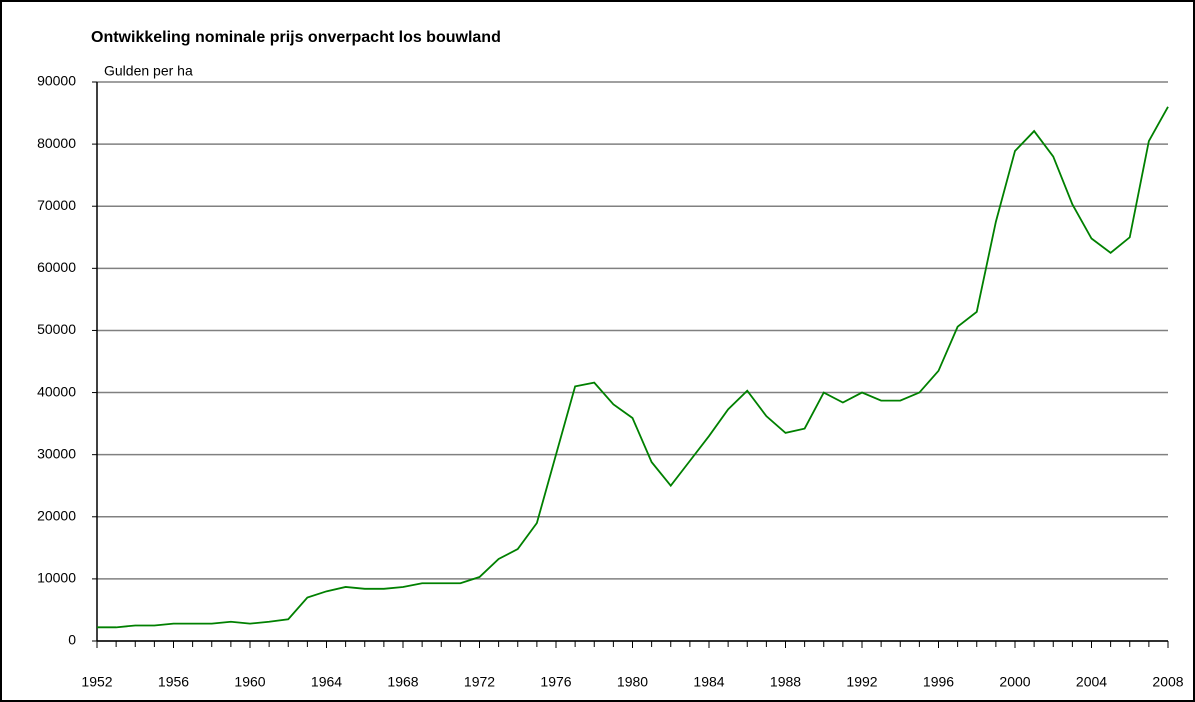 The height and width of the screenshot is (702, 1195). What do you see at coordinates (1091, 682) in the screenshot?
I see `x-tick-label: 2004` at bounding box center [1091, 682].